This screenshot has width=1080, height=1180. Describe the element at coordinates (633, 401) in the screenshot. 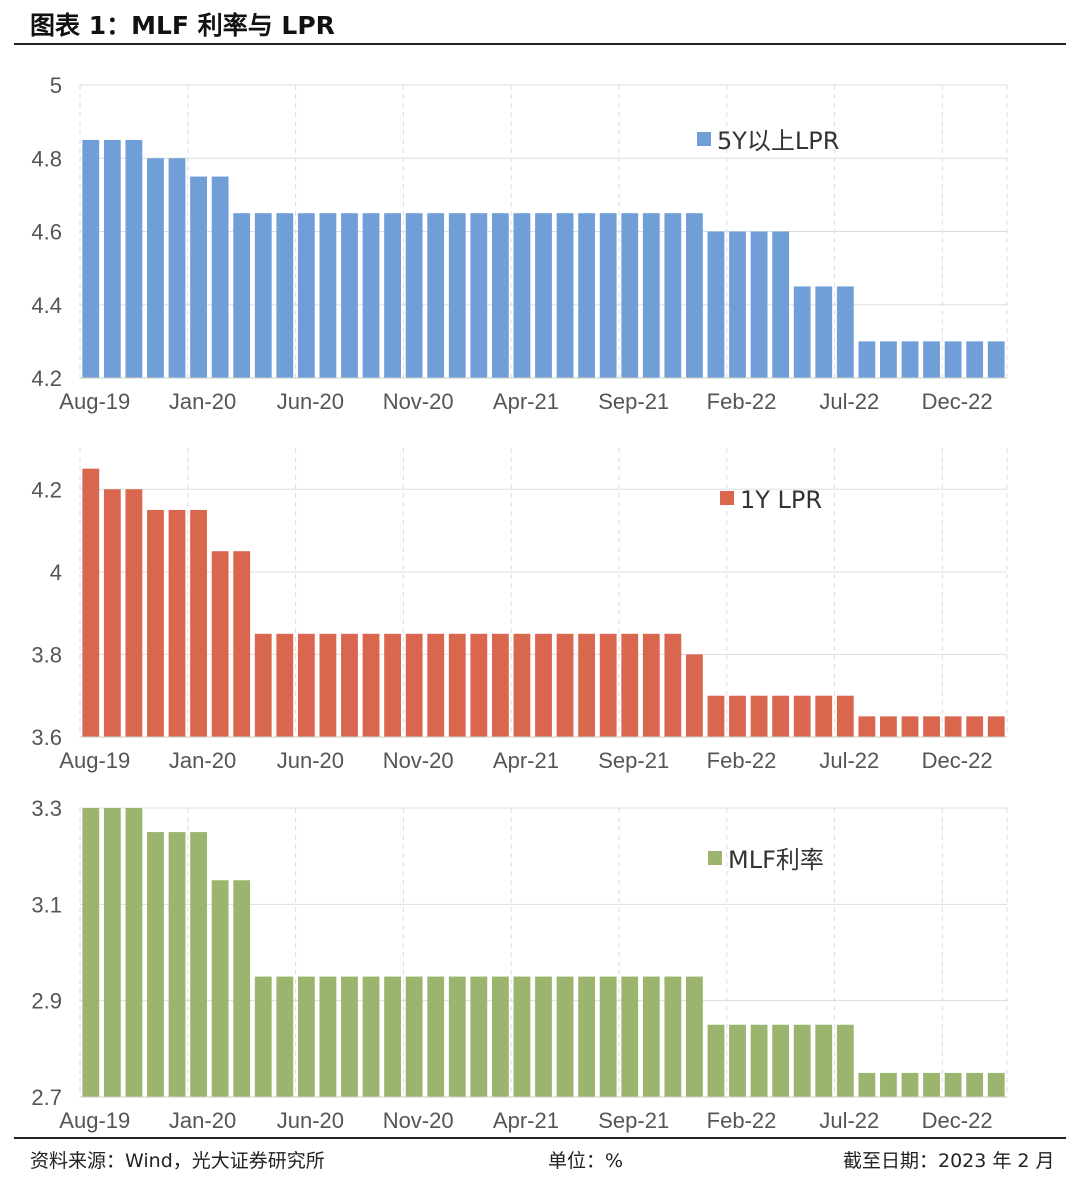

I see `5y-lpr-x-tick-label: Sep-21` at that location.